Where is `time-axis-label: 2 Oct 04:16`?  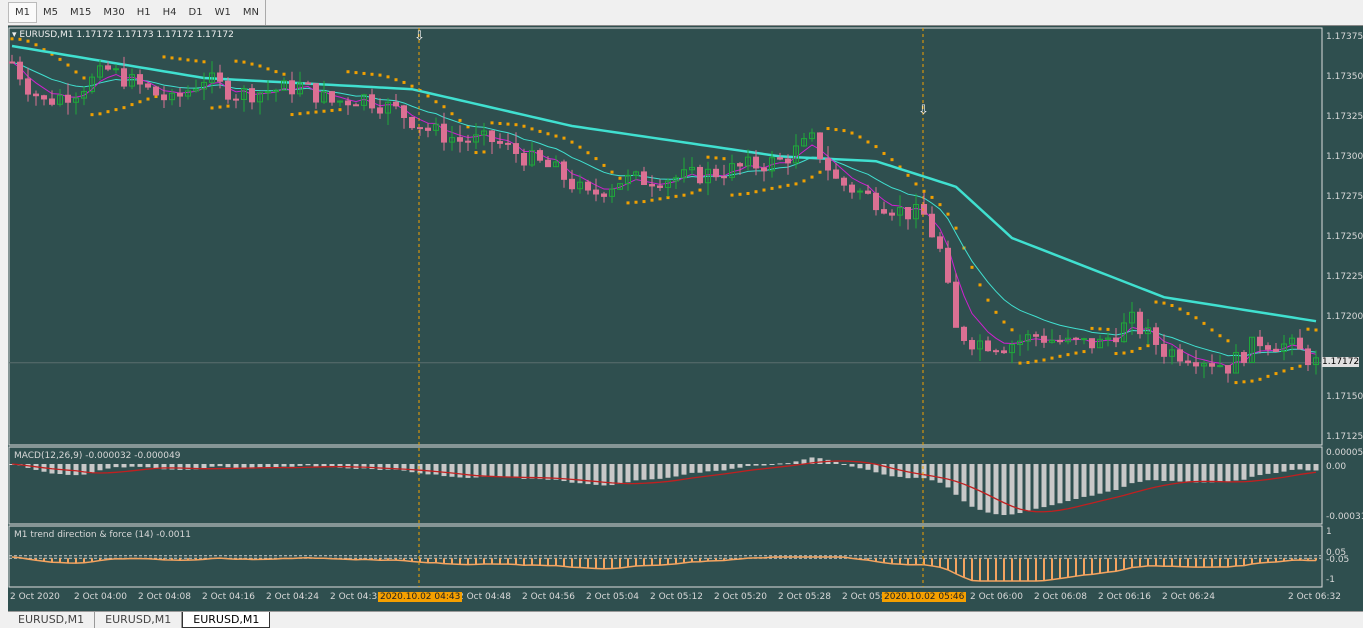 time-axis-label: 2 Oct 04:16 is located at coordinates (228, 597).